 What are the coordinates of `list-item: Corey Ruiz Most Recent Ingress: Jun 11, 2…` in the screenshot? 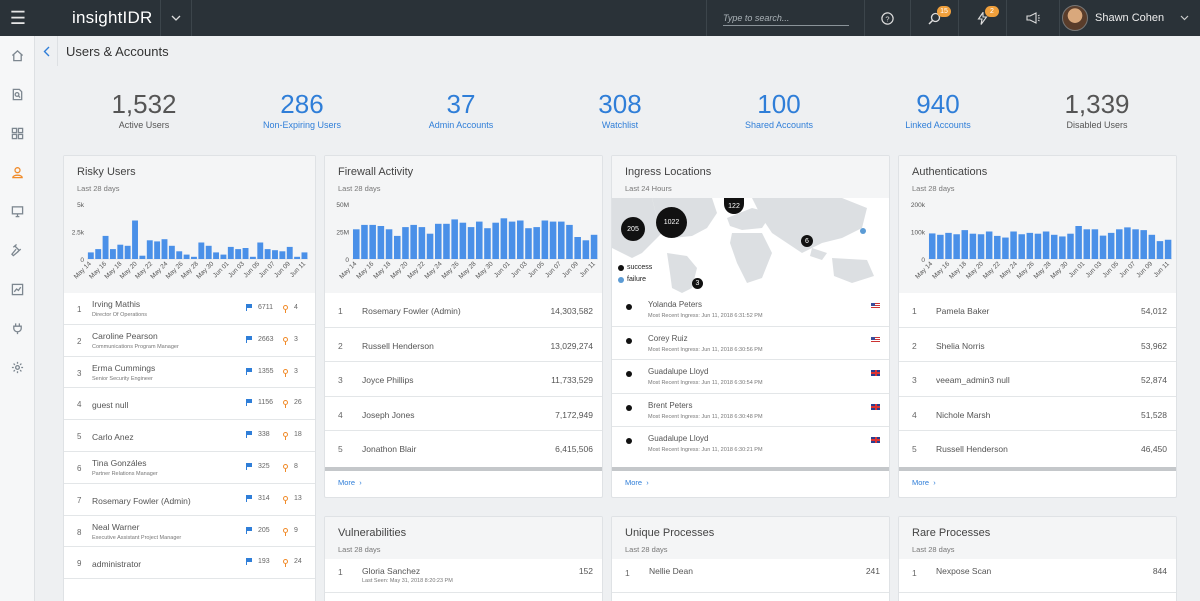 It's located at (750, 344).